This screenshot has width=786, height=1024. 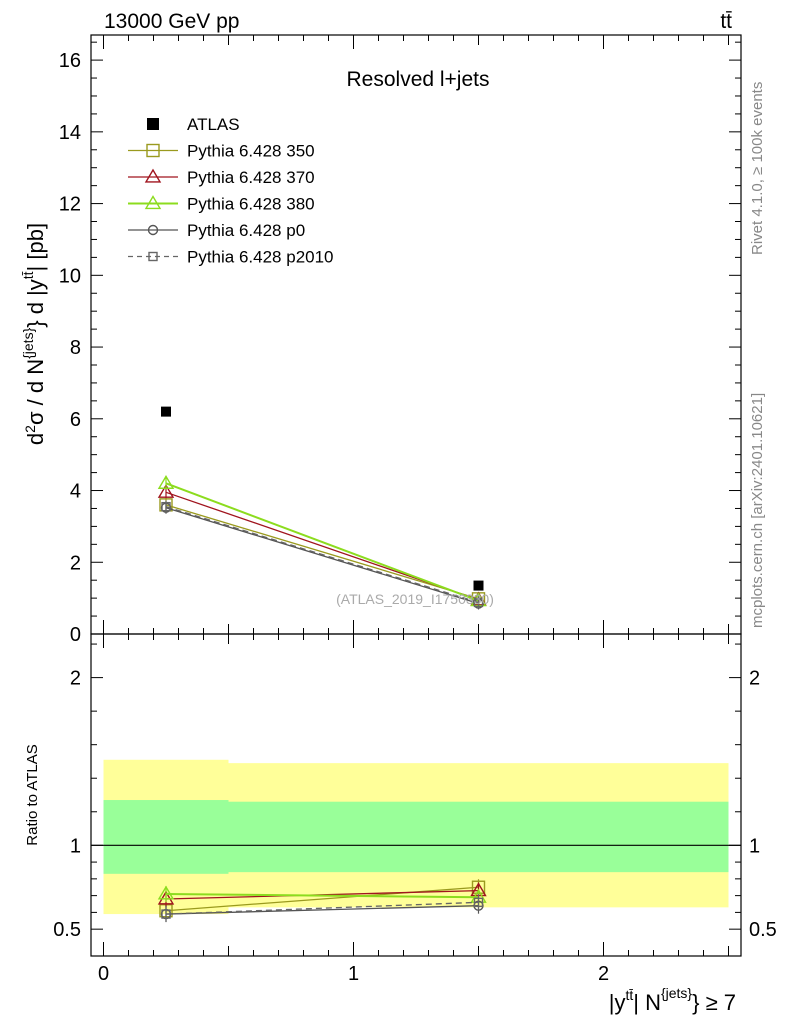 I want to click on main-ytick-label-0: 0, so click(x=75, y=635).